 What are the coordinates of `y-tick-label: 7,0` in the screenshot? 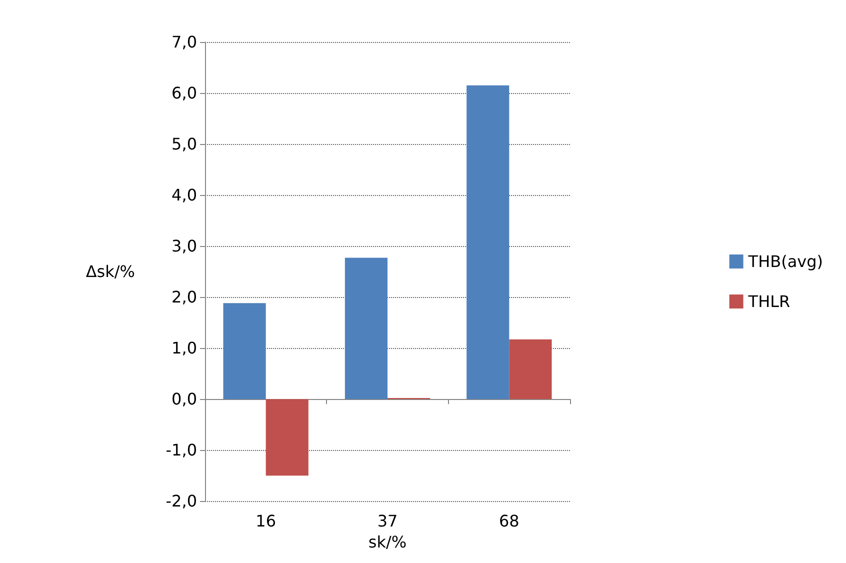 It's located at (184, 42).